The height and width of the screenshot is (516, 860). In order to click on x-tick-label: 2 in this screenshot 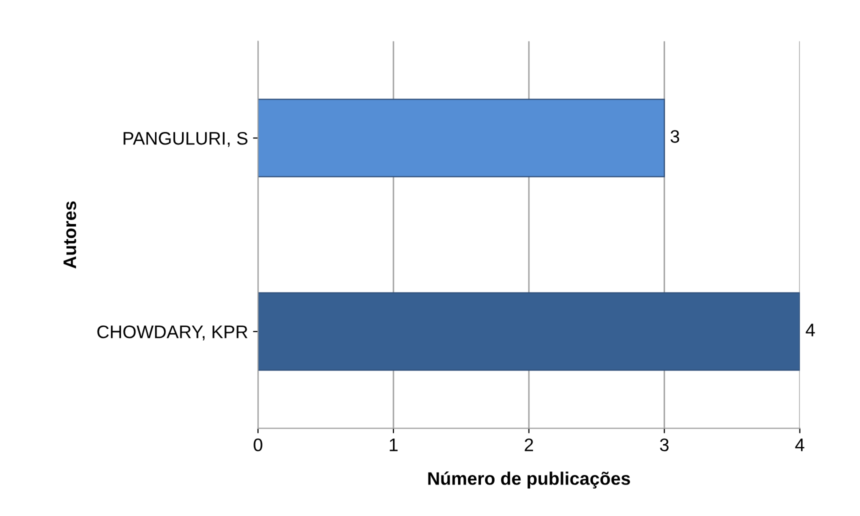, I will do `click(529, 445)`.